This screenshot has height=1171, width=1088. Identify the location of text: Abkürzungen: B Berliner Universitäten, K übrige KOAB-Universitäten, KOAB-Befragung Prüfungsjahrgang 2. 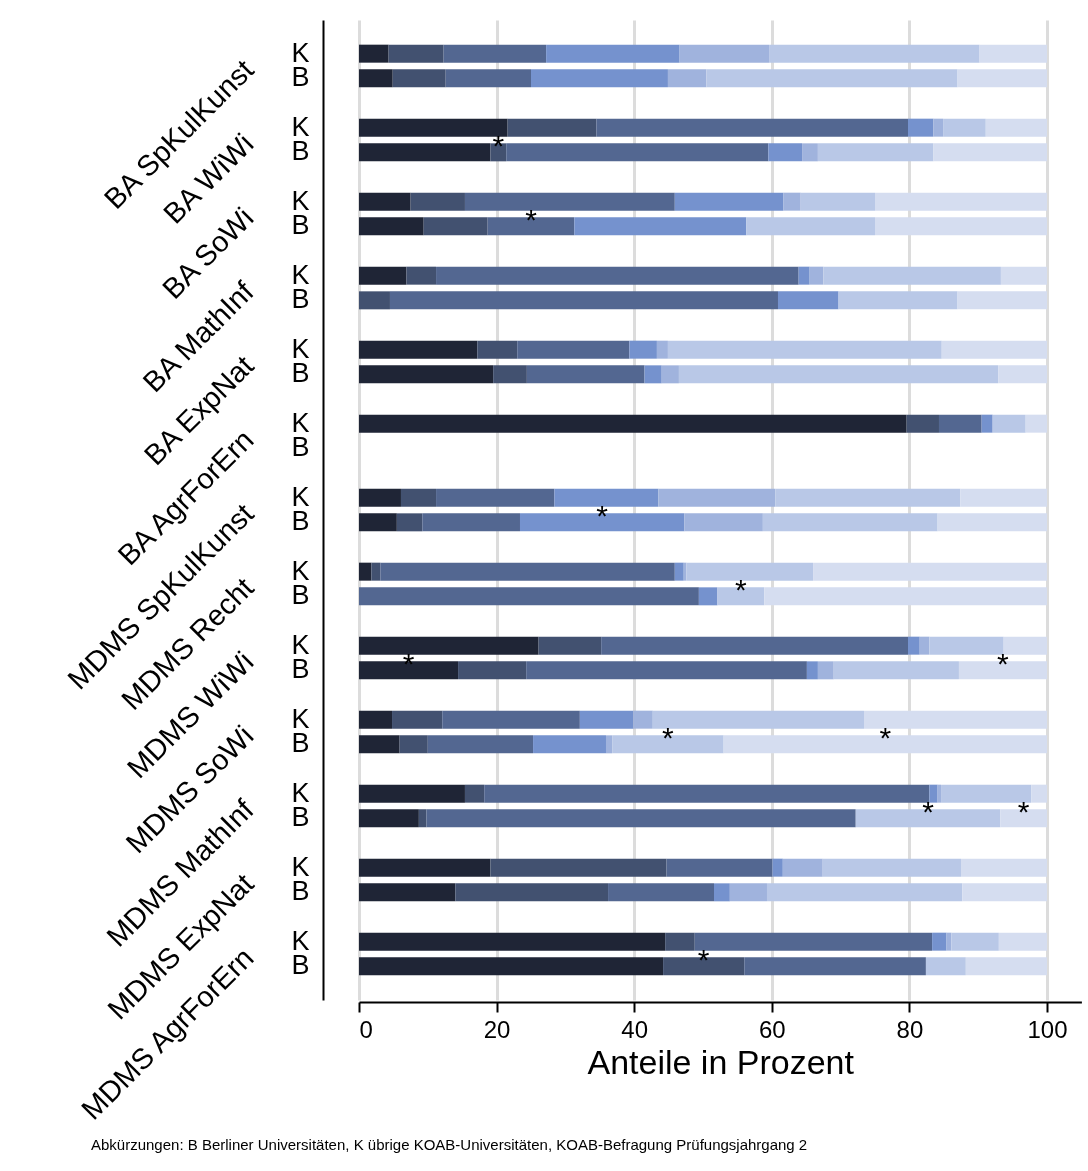
(449, 1144).